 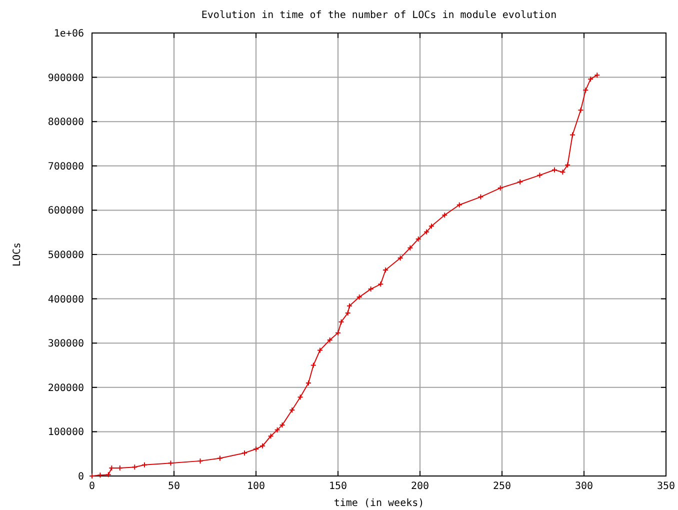 What do you see at coordinates (66, 166) in the screenshot?
I see `y-tick-label: 700000` at bounding box center [66, 166].